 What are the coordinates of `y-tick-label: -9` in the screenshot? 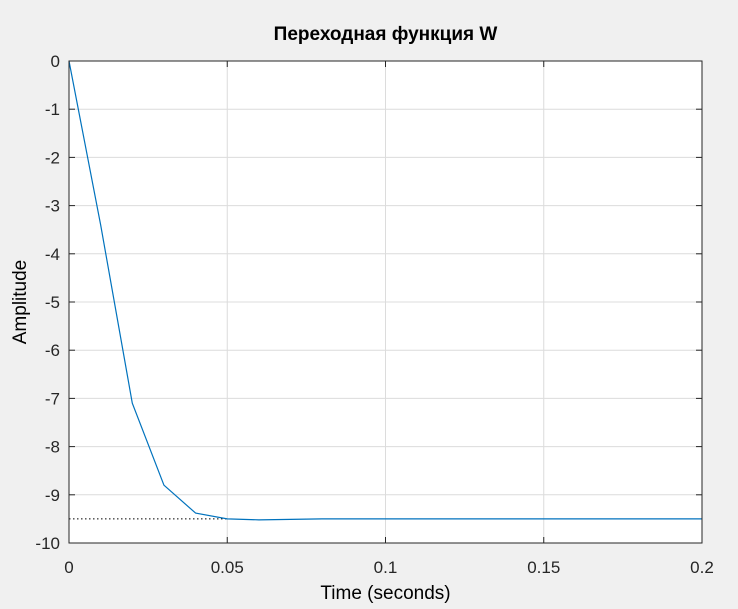 It's located at (52, 495).